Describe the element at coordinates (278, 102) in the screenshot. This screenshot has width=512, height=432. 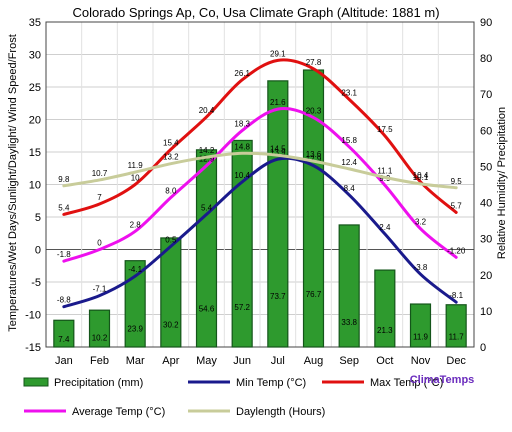
I see `average-temp-c-data-label: 21.6` at that location.